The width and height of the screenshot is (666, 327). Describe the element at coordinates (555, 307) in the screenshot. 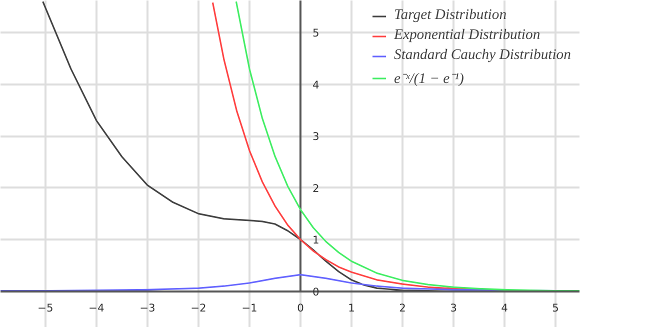

I see `x-tick-label: 5` at that location.